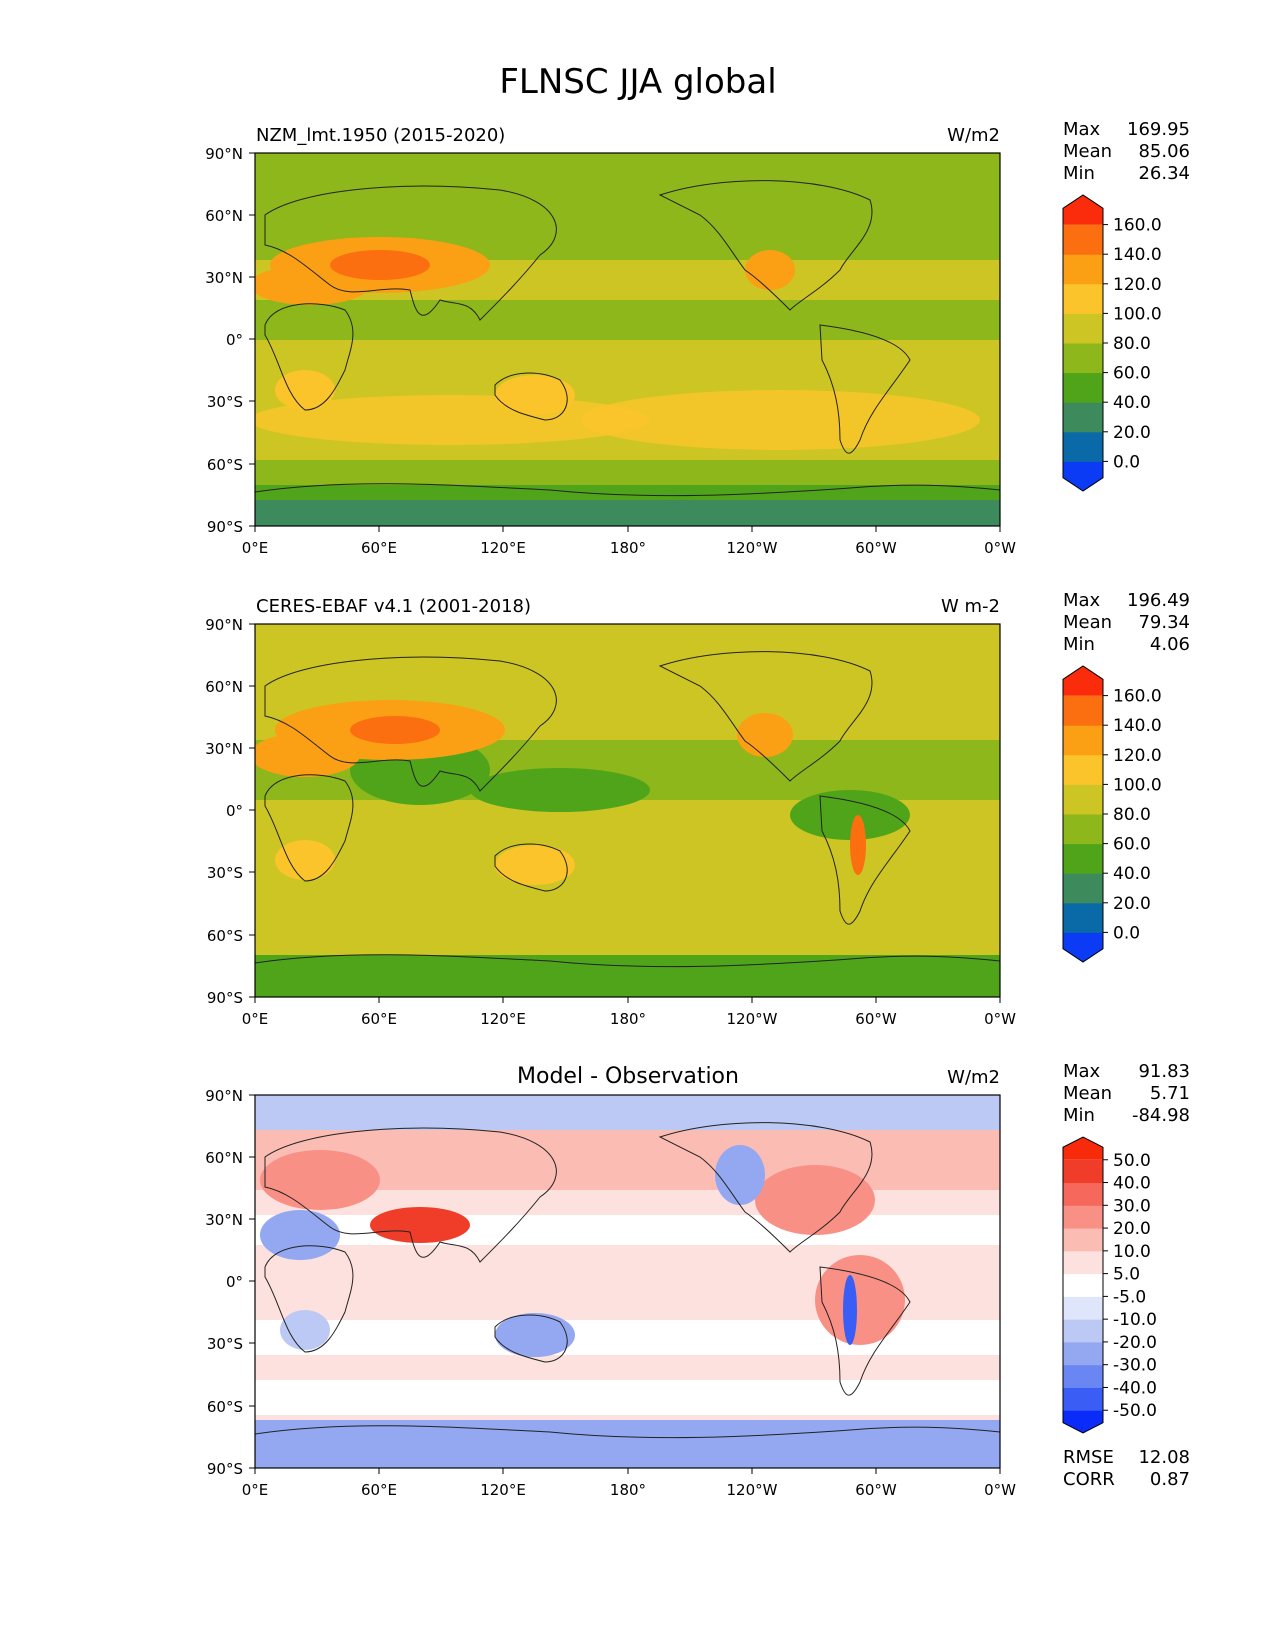 This screenshot has width=1275, height=1650. Describe the element at coordinates (973, 1077) in the screenshot. I see `panel-units: W/m2` at that location.